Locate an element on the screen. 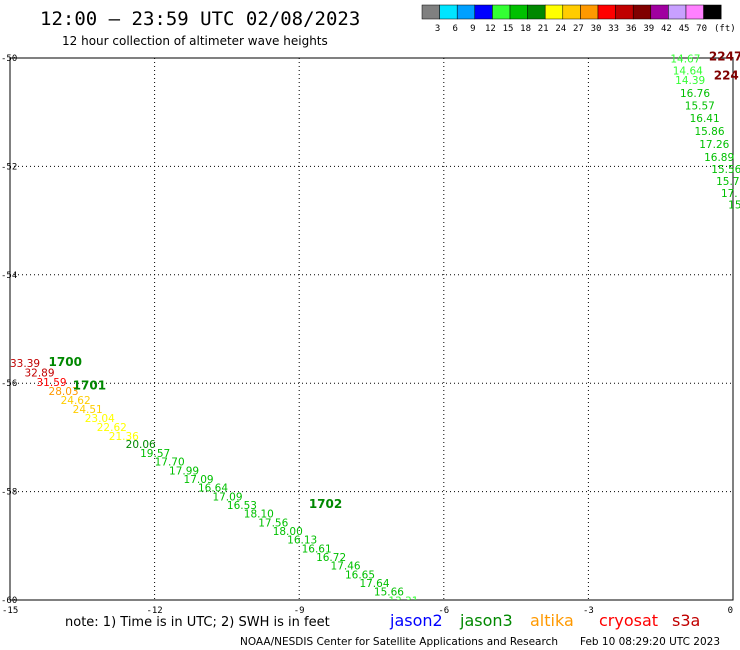 The image size is (740, 650). wave-height-value: 17.56 is located at coordinates (273, 523).